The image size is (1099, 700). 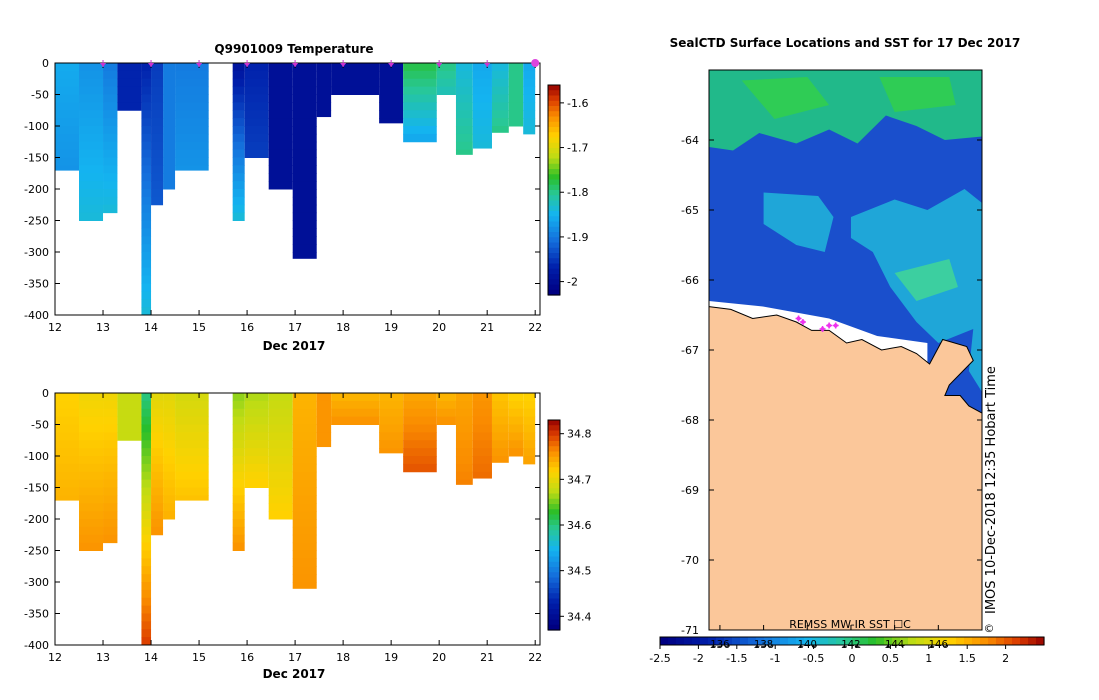 What do you see at coordinates (926, 280) in the screenshot?
I see `sst-teal-patch` at bounding box center [926, 280].